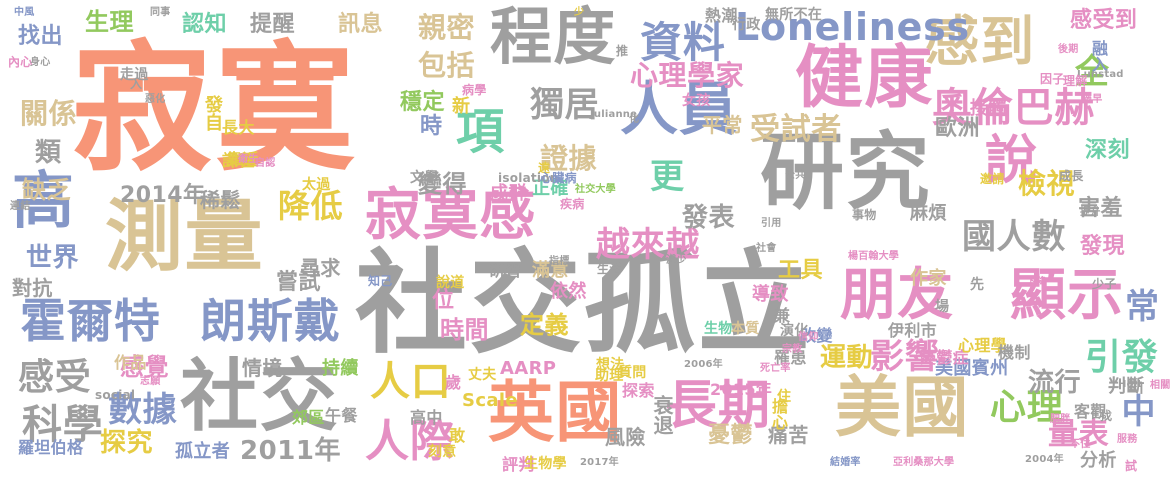 The height and width of the screenshot is (482, 1175). Describe the element at coordinates (648, 245) in the screenshot. I see `cloud-word: 越來越` at that location.